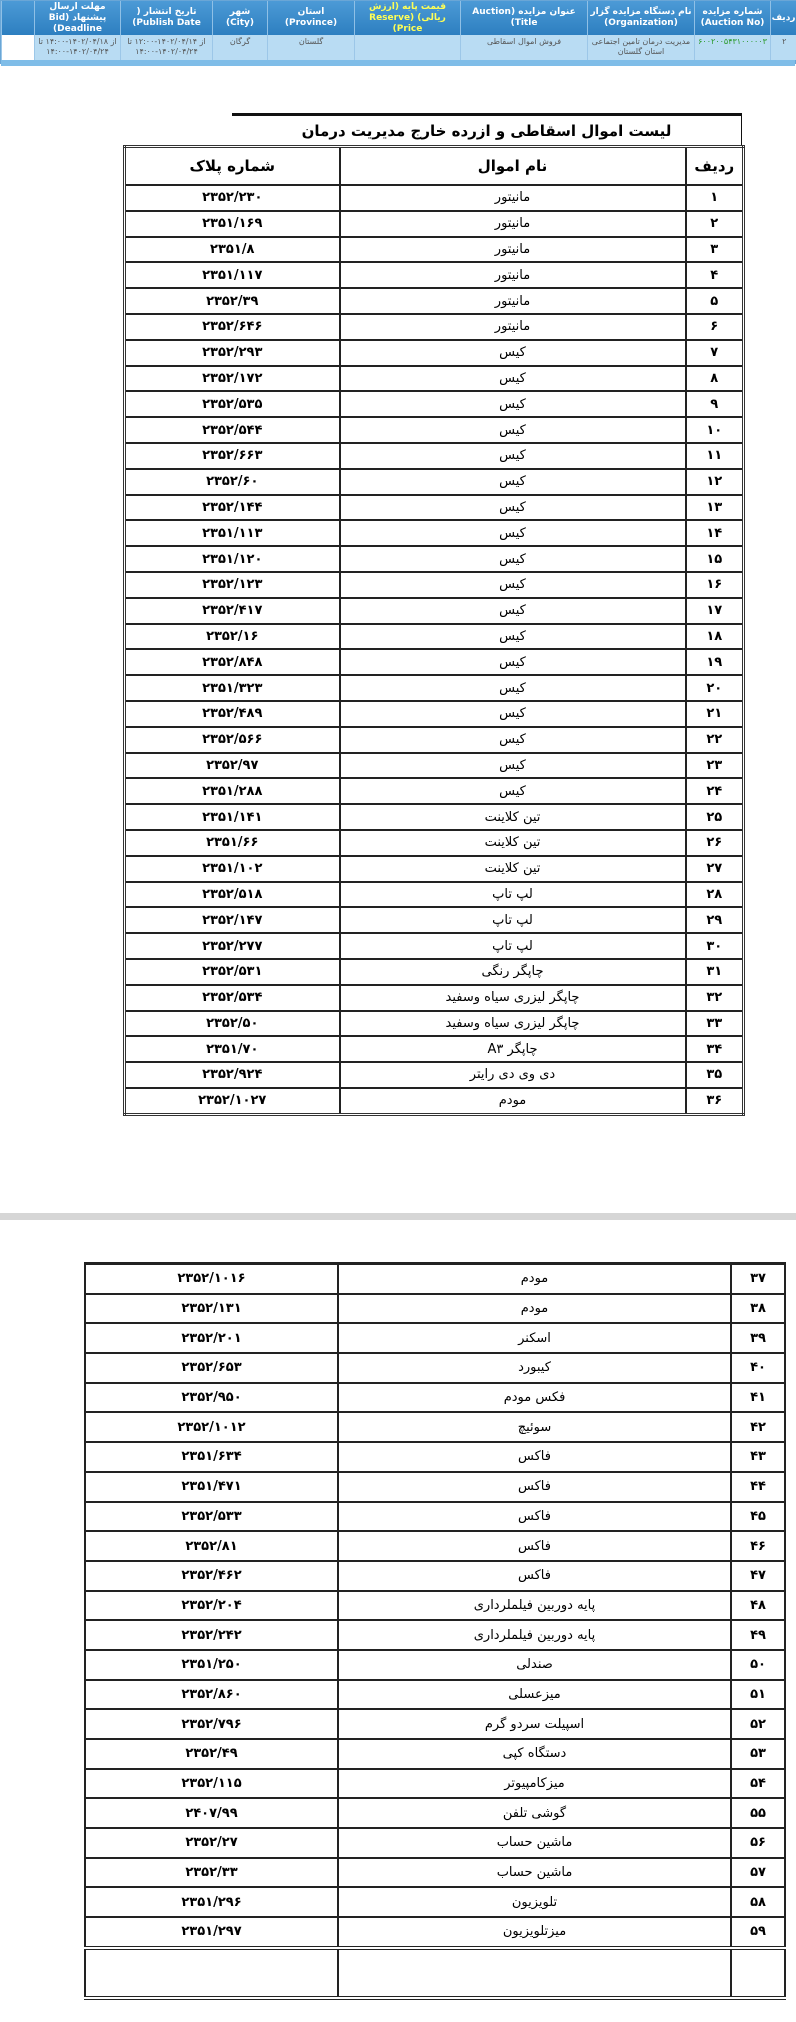  Describe the element at coordinates (434, 997) in the screenshot. I see `table-row: ۳۲ چاپگر لیزری سیاه وسفید ۲۳۵۲/۵۳۴` at that location.